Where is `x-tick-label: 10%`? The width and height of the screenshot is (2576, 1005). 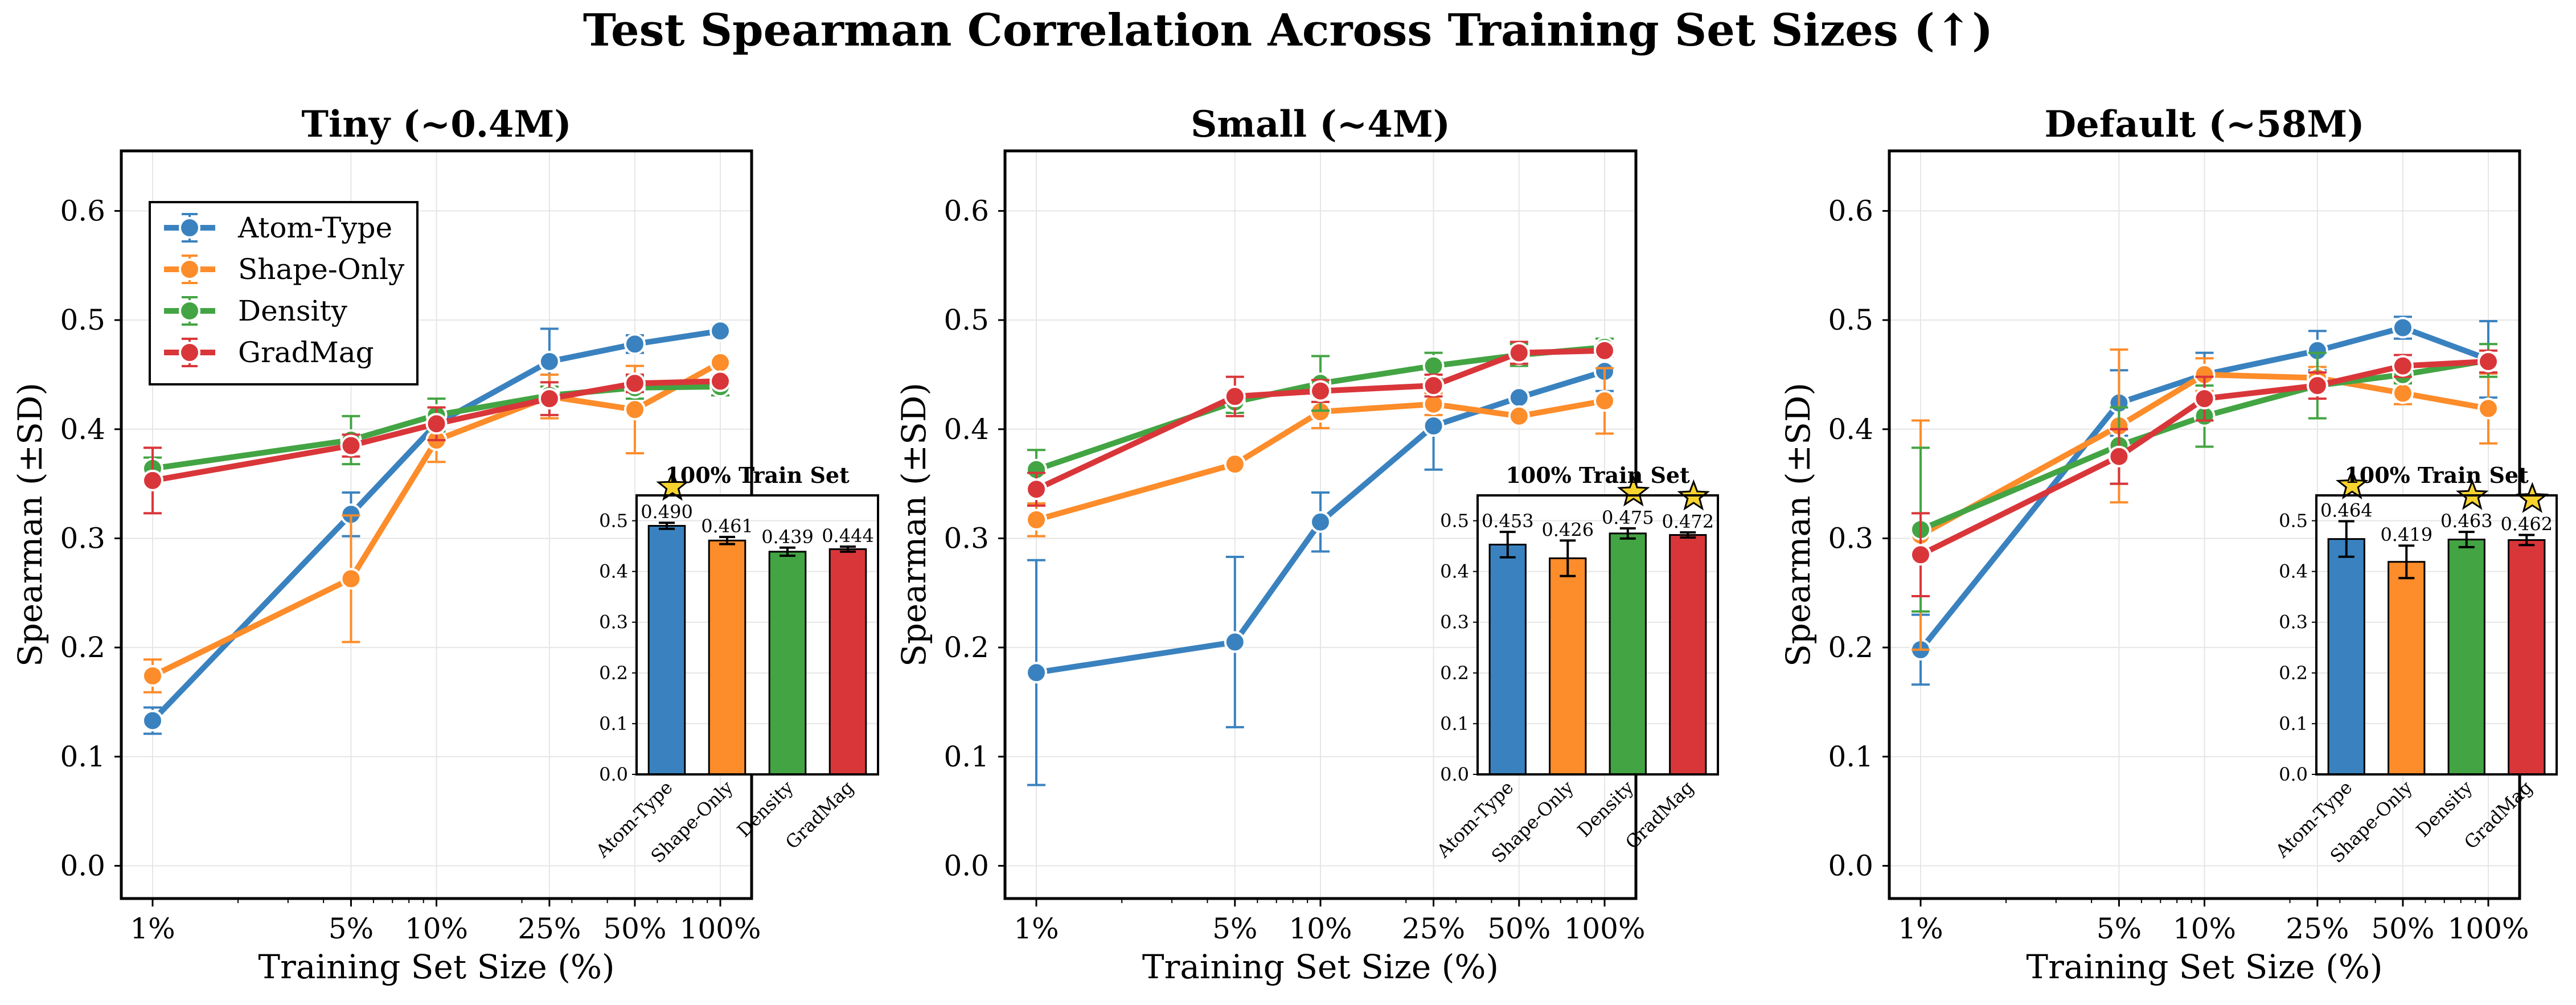
x-tick-label: 10% is located at coordinates (2204, 928).